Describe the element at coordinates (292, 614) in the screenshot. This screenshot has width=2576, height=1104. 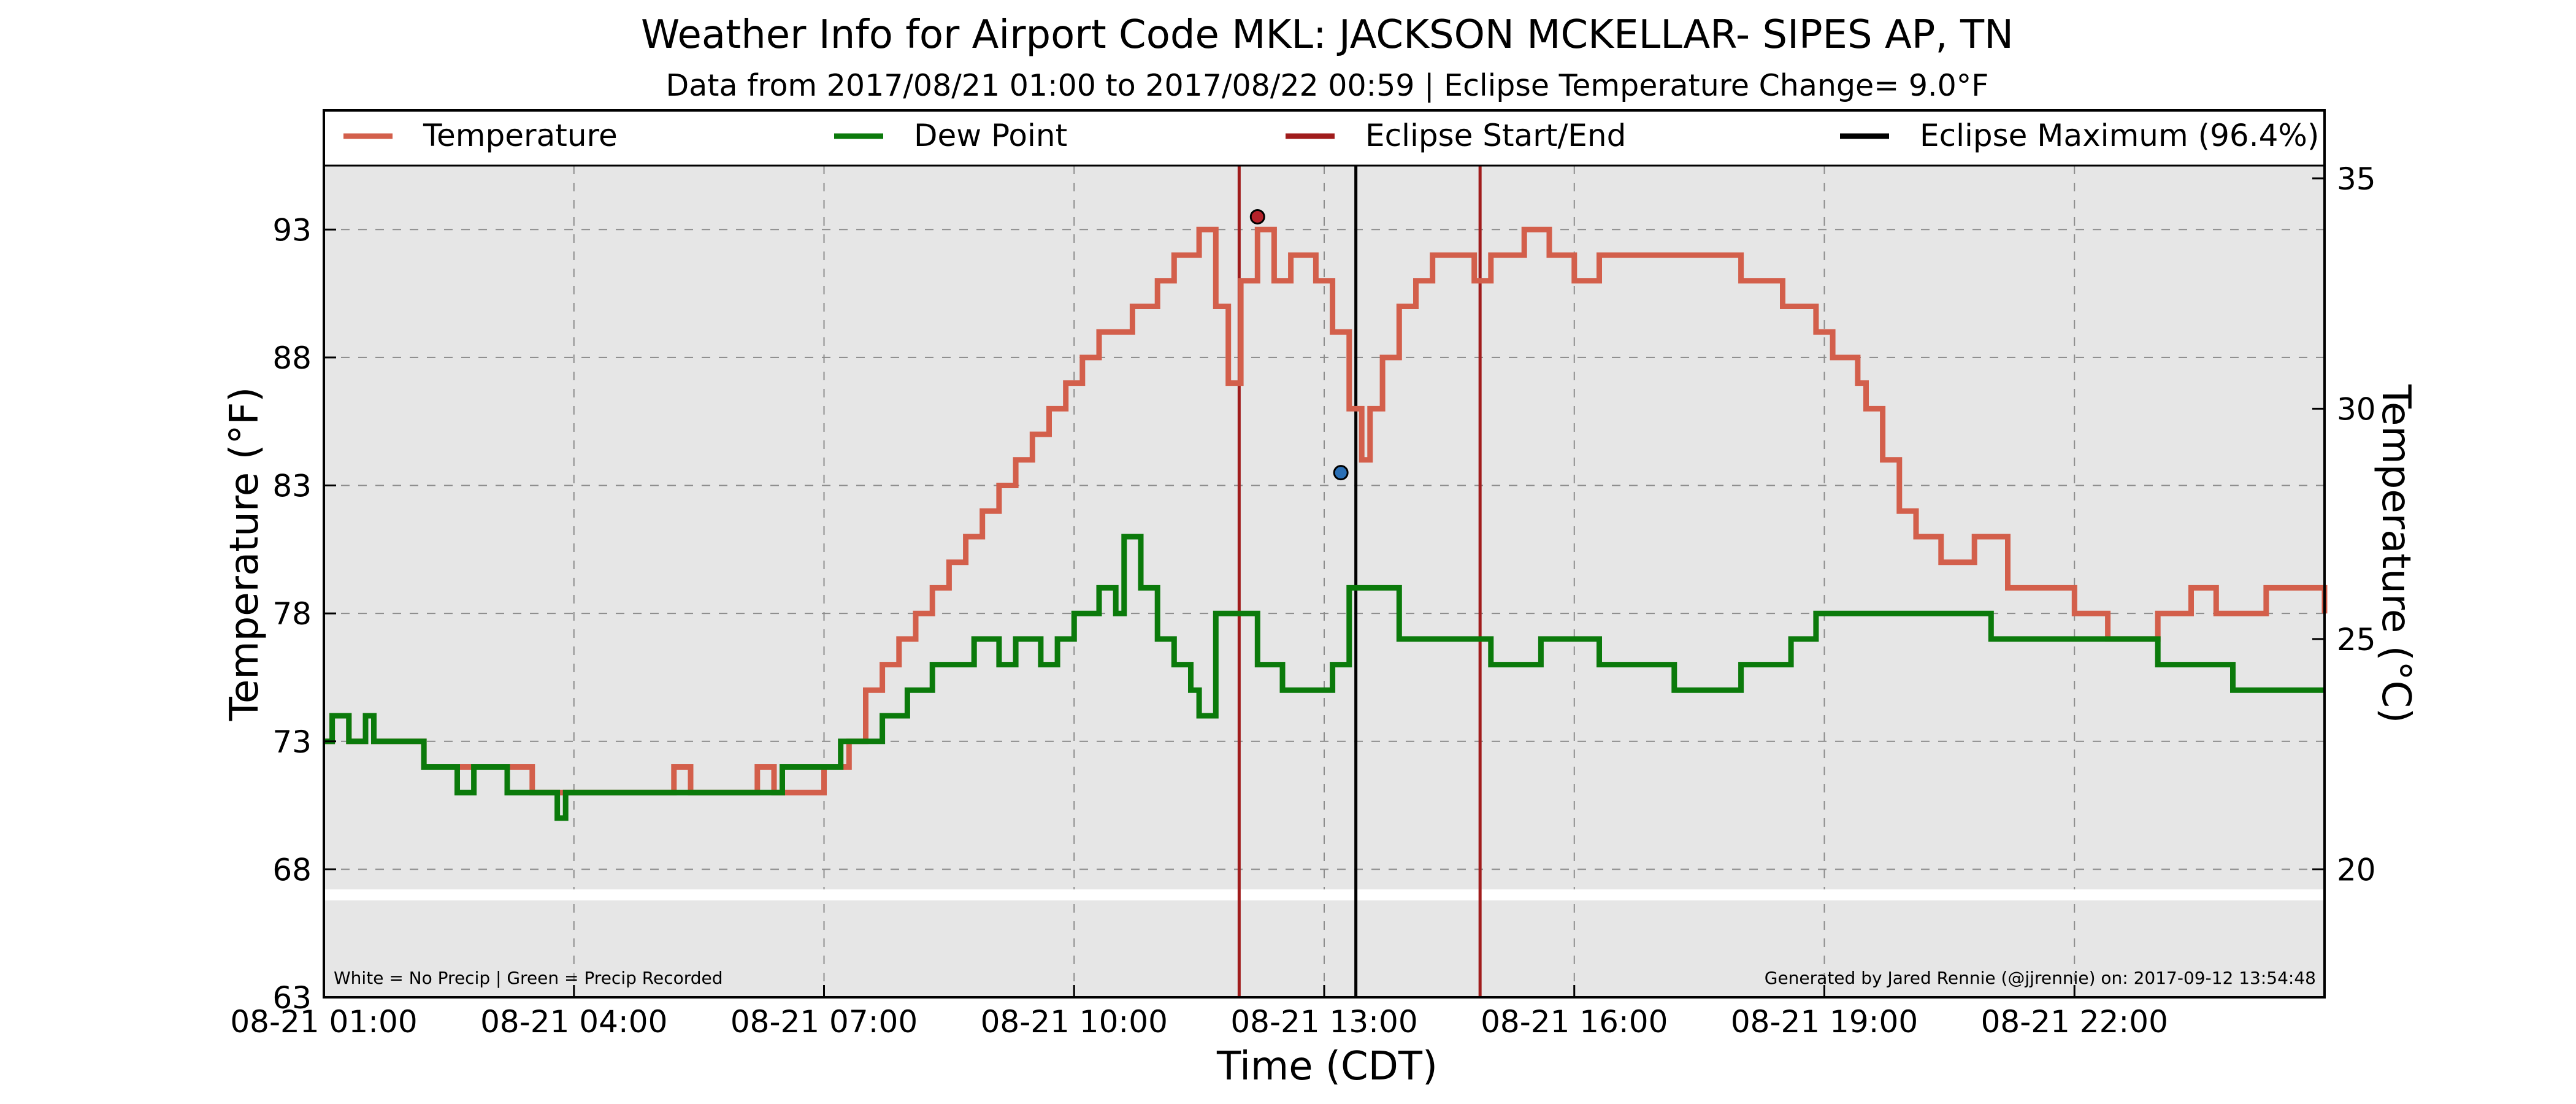
I see `y-tick-label-78: 78` at that location.